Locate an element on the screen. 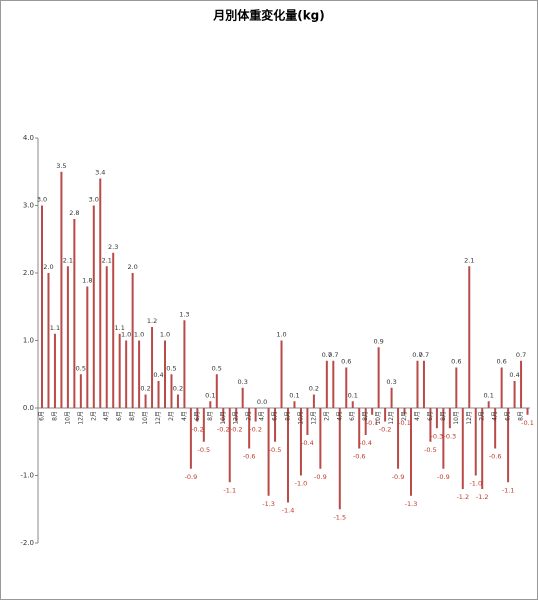  data-label: -1.5 is located at coordinates (339, 517).